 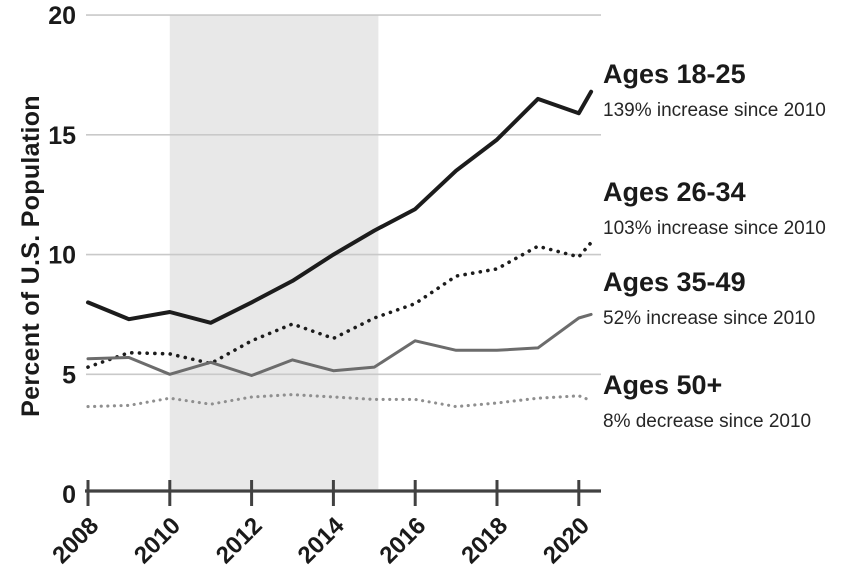 What do you see at coordinates (674, 74) in the screenshot?
I see `legend-label-ages-18-25: Ages 18-25` at bounding box center [674, 74].